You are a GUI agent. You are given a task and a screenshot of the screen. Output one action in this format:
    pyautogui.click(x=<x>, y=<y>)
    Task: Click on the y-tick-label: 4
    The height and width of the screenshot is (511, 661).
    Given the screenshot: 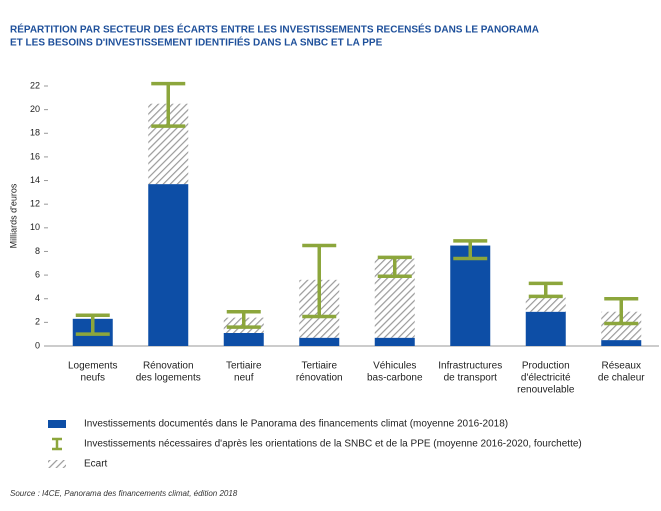 What is the action you would take?
    pyautogui.click(x=37, y=298)
    